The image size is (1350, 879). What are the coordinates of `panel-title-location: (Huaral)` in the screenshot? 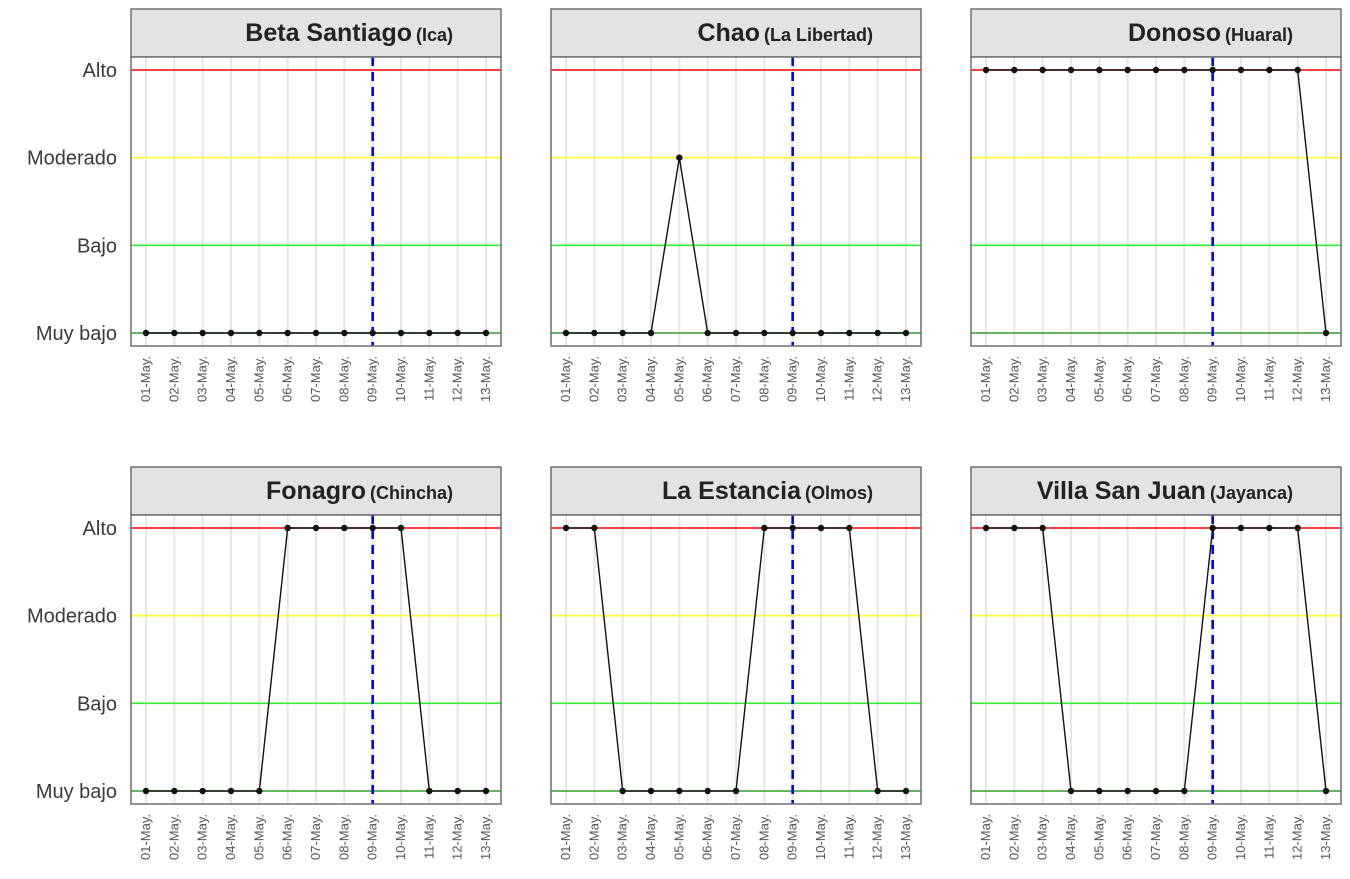 It's located at (1259, 35).